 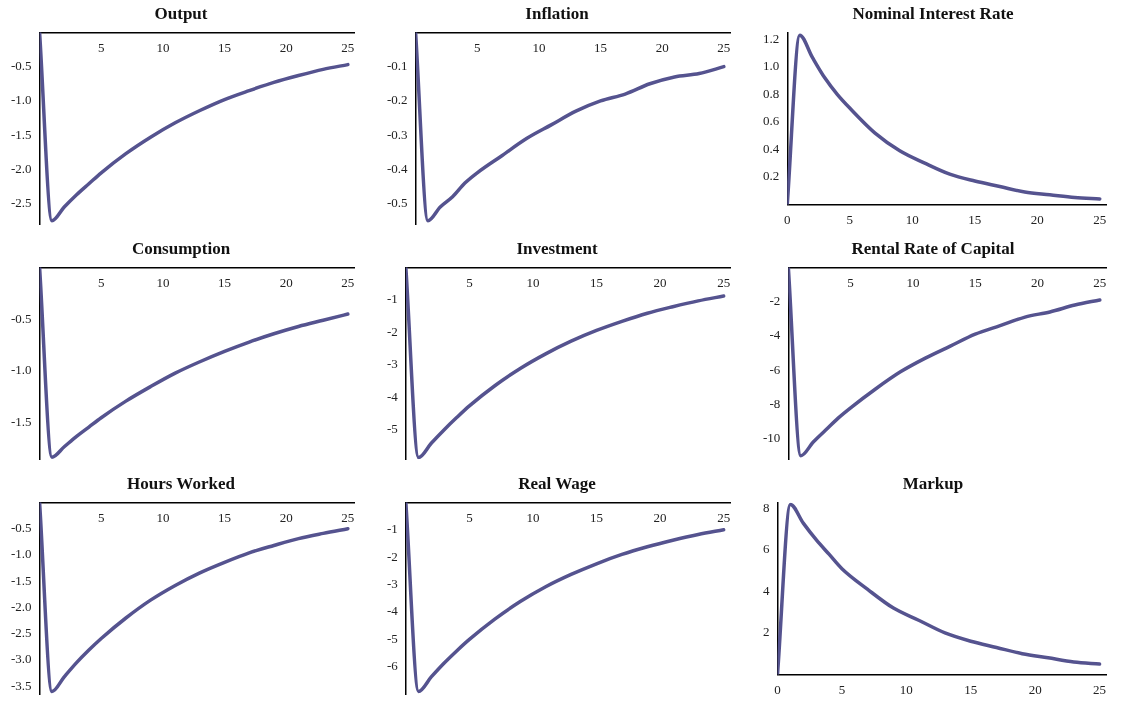 What do you see at coordinates (21, 659) in the screenshot?
I see `y-tick-label: -3.0` at bounding box center [21, 659].